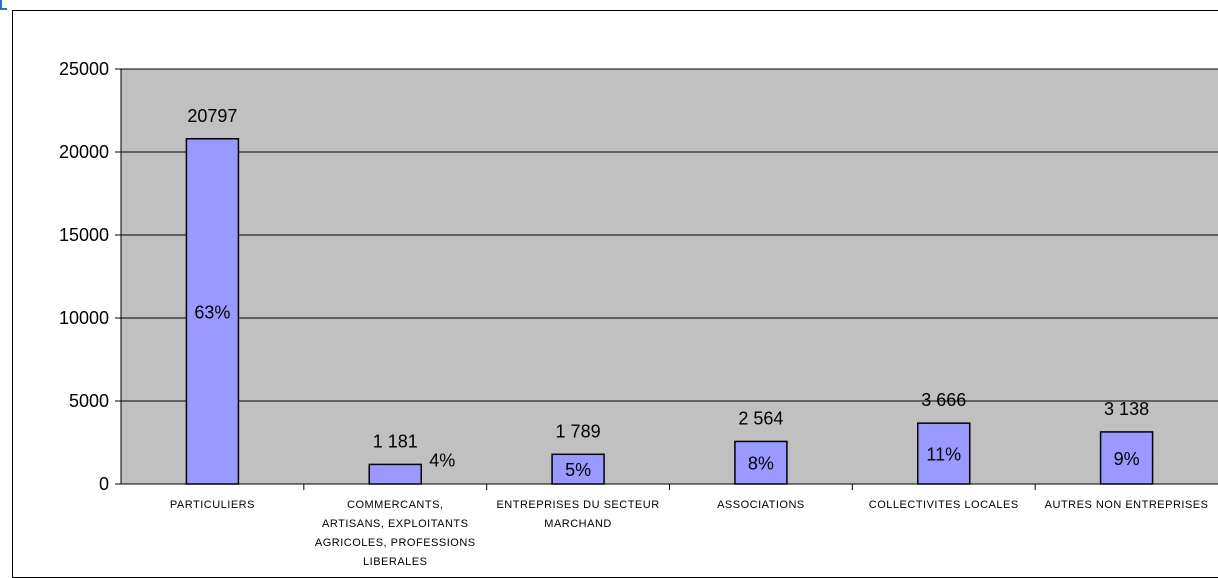  What do you see at coordinates (84, 235) in the screenshot?
I see `y-tick-label: 15000` at bounding box center [84, 235].